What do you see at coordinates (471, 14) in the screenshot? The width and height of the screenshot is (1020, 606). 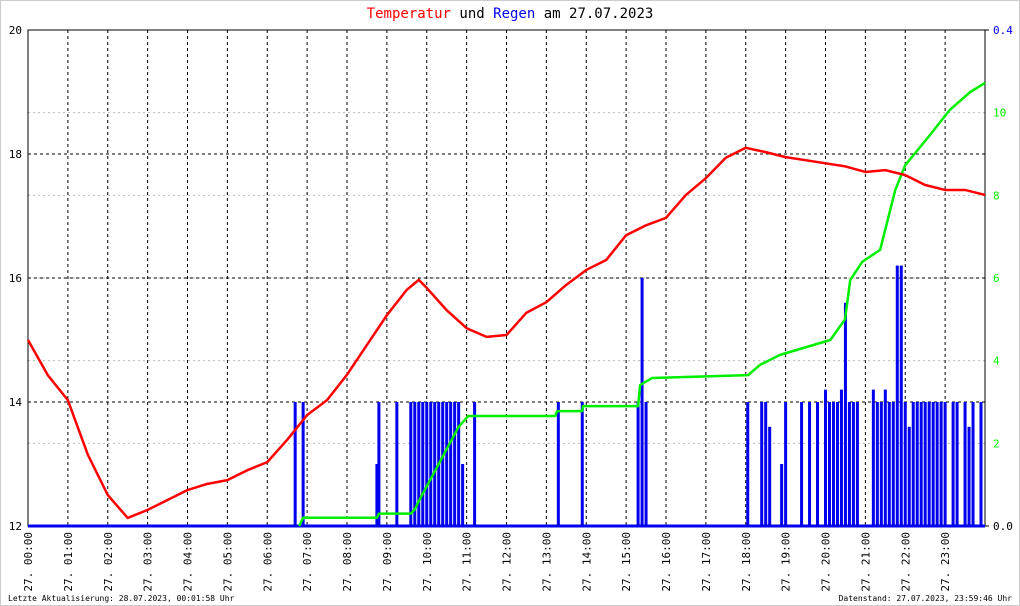 I see `title-word: und` at bounding box center [471, 14].